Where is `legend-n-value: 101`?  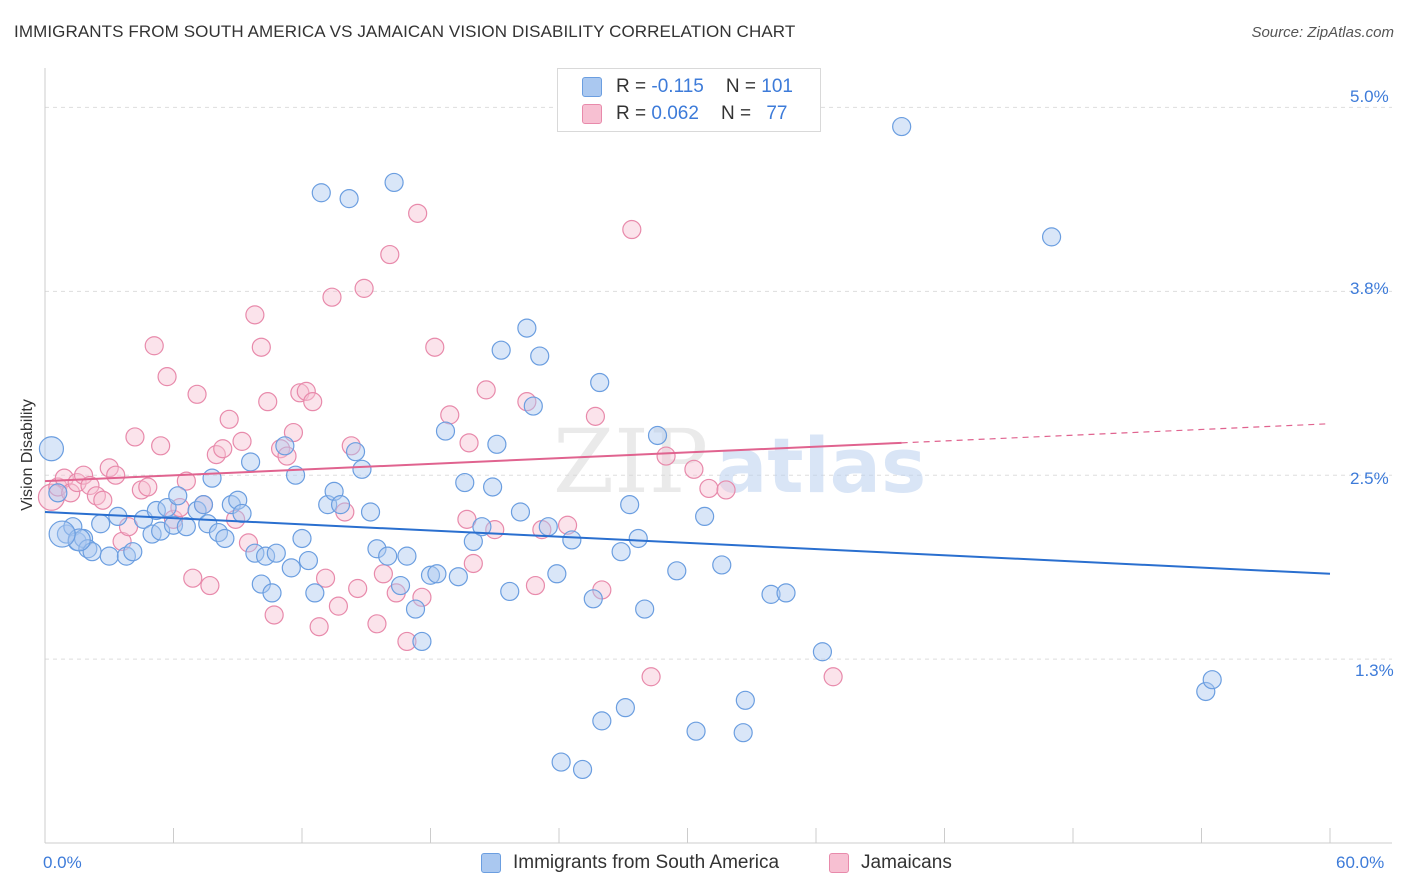 legend-n-value: 101 is located at coordinates (777, 86).